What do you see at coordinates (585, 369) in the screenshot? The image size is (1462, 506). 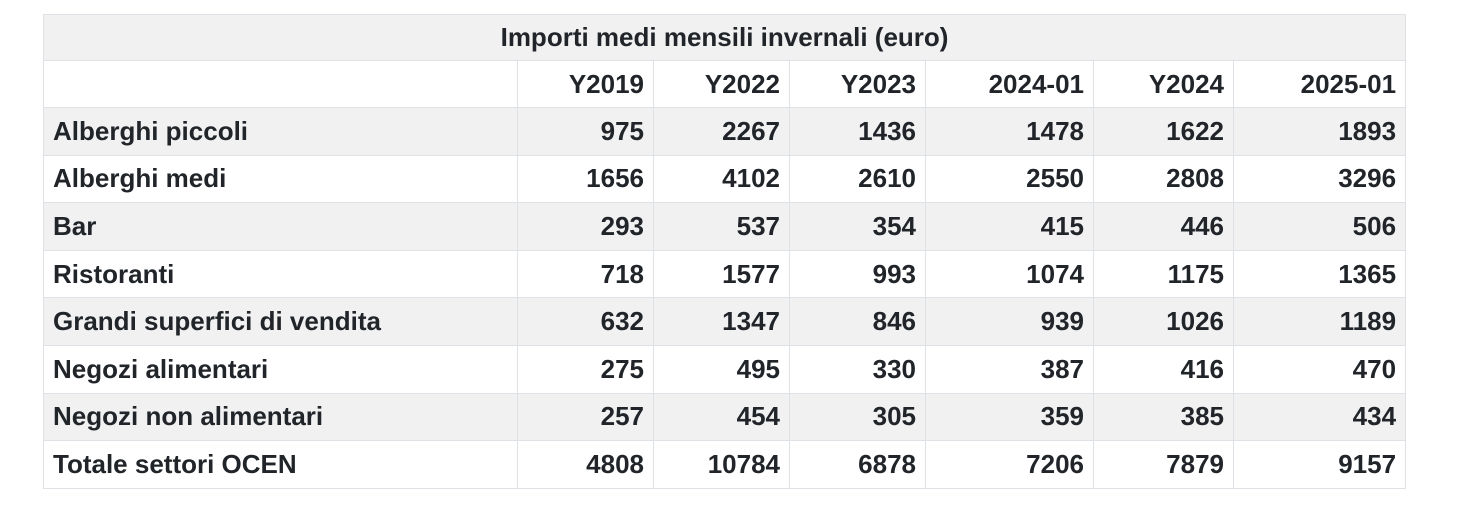 I see `cell-value: 275` at bounding box center [585, 369].